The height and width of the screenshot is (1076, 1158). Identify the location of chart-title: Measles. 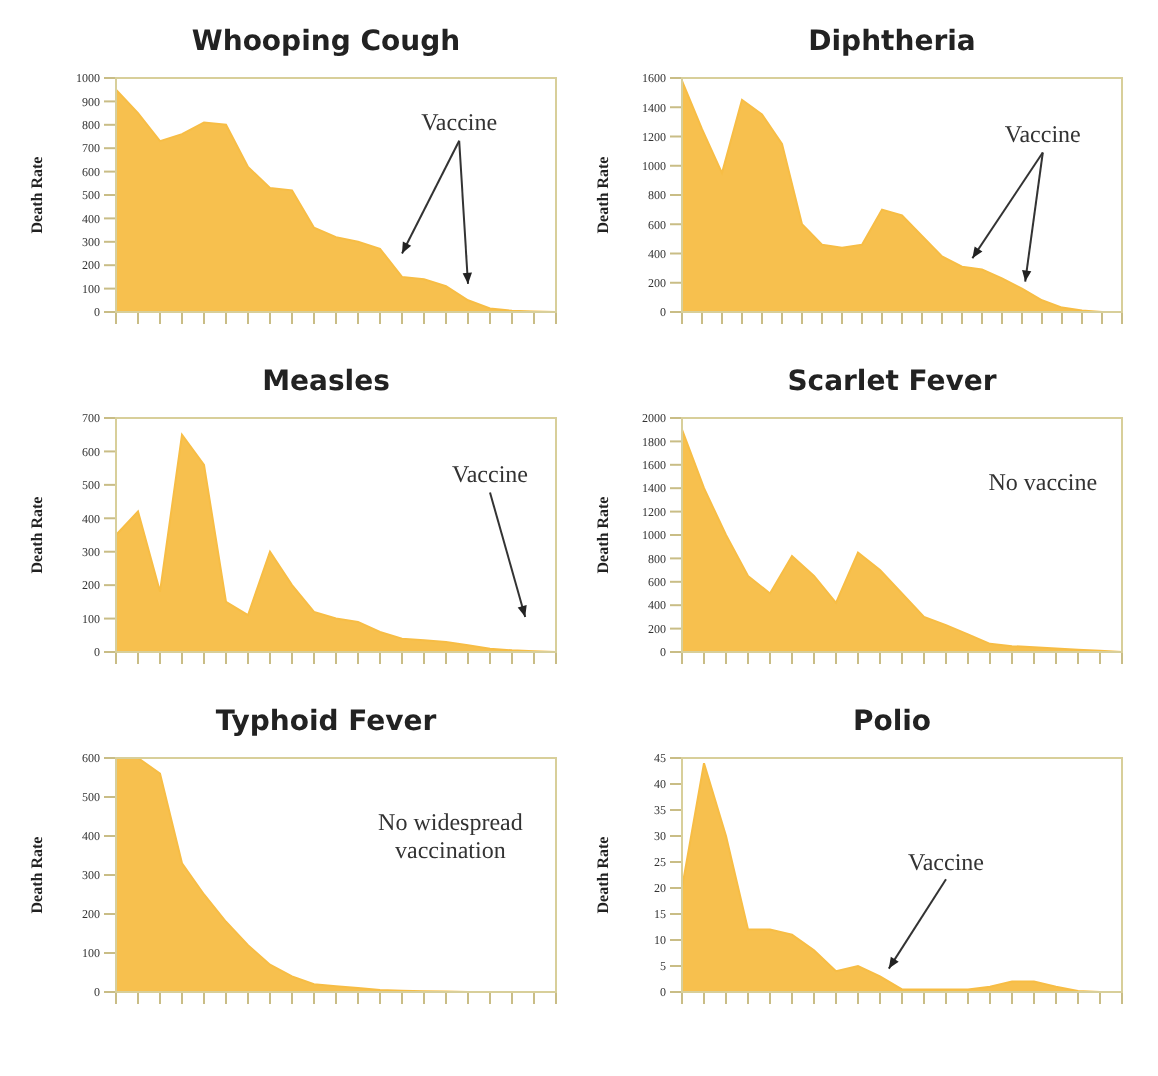
(326, 383).